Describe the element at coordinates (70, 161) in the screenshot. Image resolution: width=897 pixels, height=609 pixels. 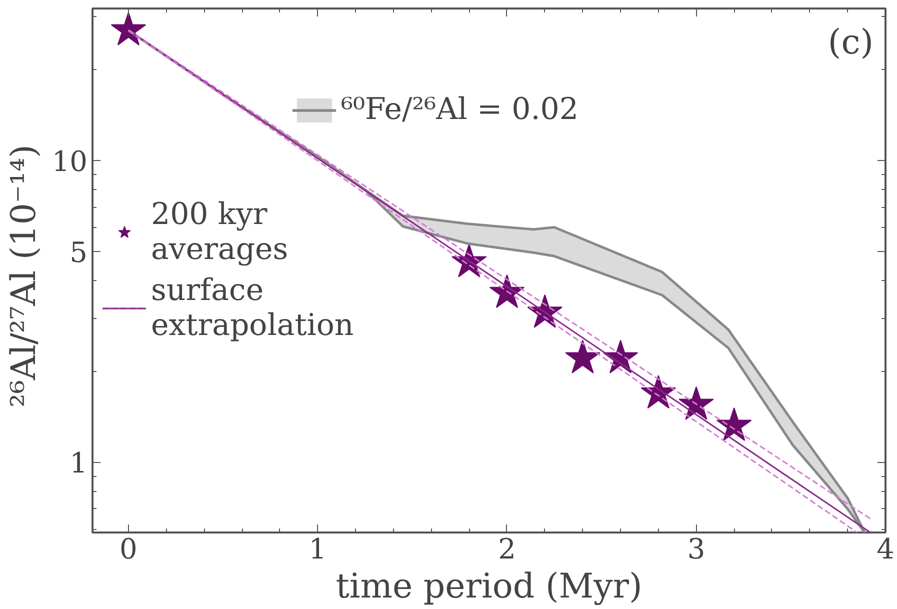
I see `y-tick-label: 10` at that location.